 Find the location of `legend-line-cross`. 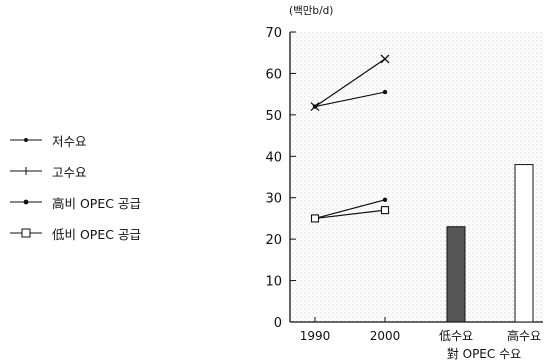

legend-line-cross is located at coordinates (26, 171).